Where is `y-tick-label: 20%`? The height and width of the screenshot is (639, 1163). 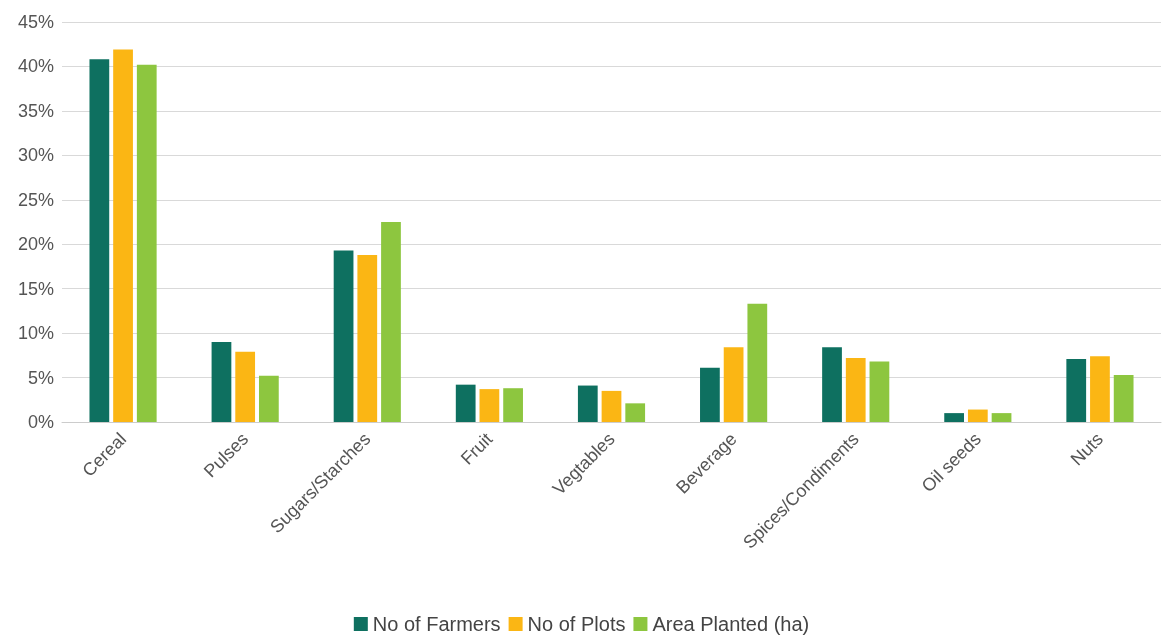 y-tick-label: 20% is located at coordinates (35, 244).